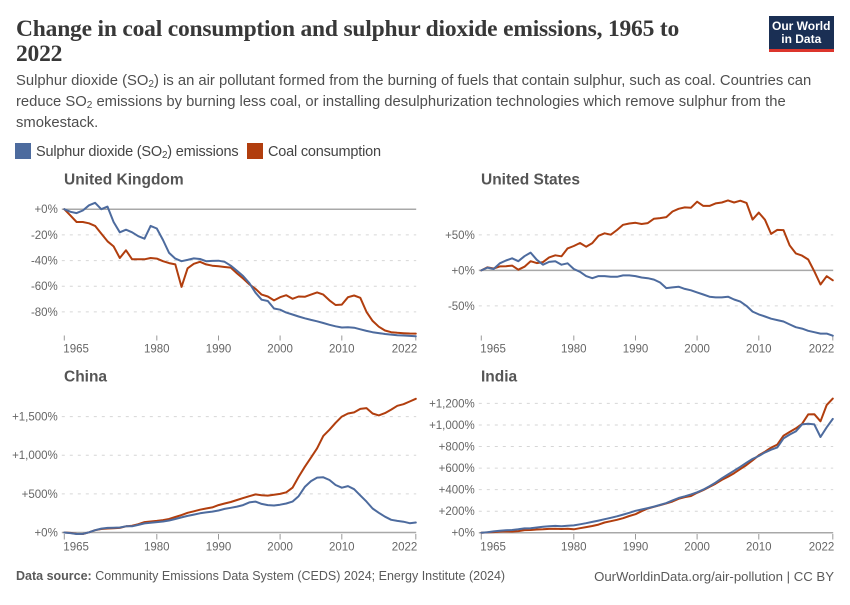 This screenshot has width=850, height=605. Describe the element at coordinates (461, 307) in the screenshot. I see `svg-text: -50%` at that location.